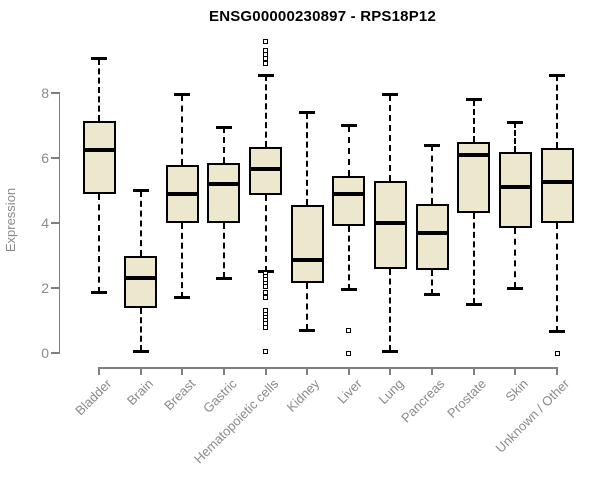  What do you see at coordinates (349, 391) in the screenshot?
I see `x-tick-label: Liver` at bounding box center [349, 391].